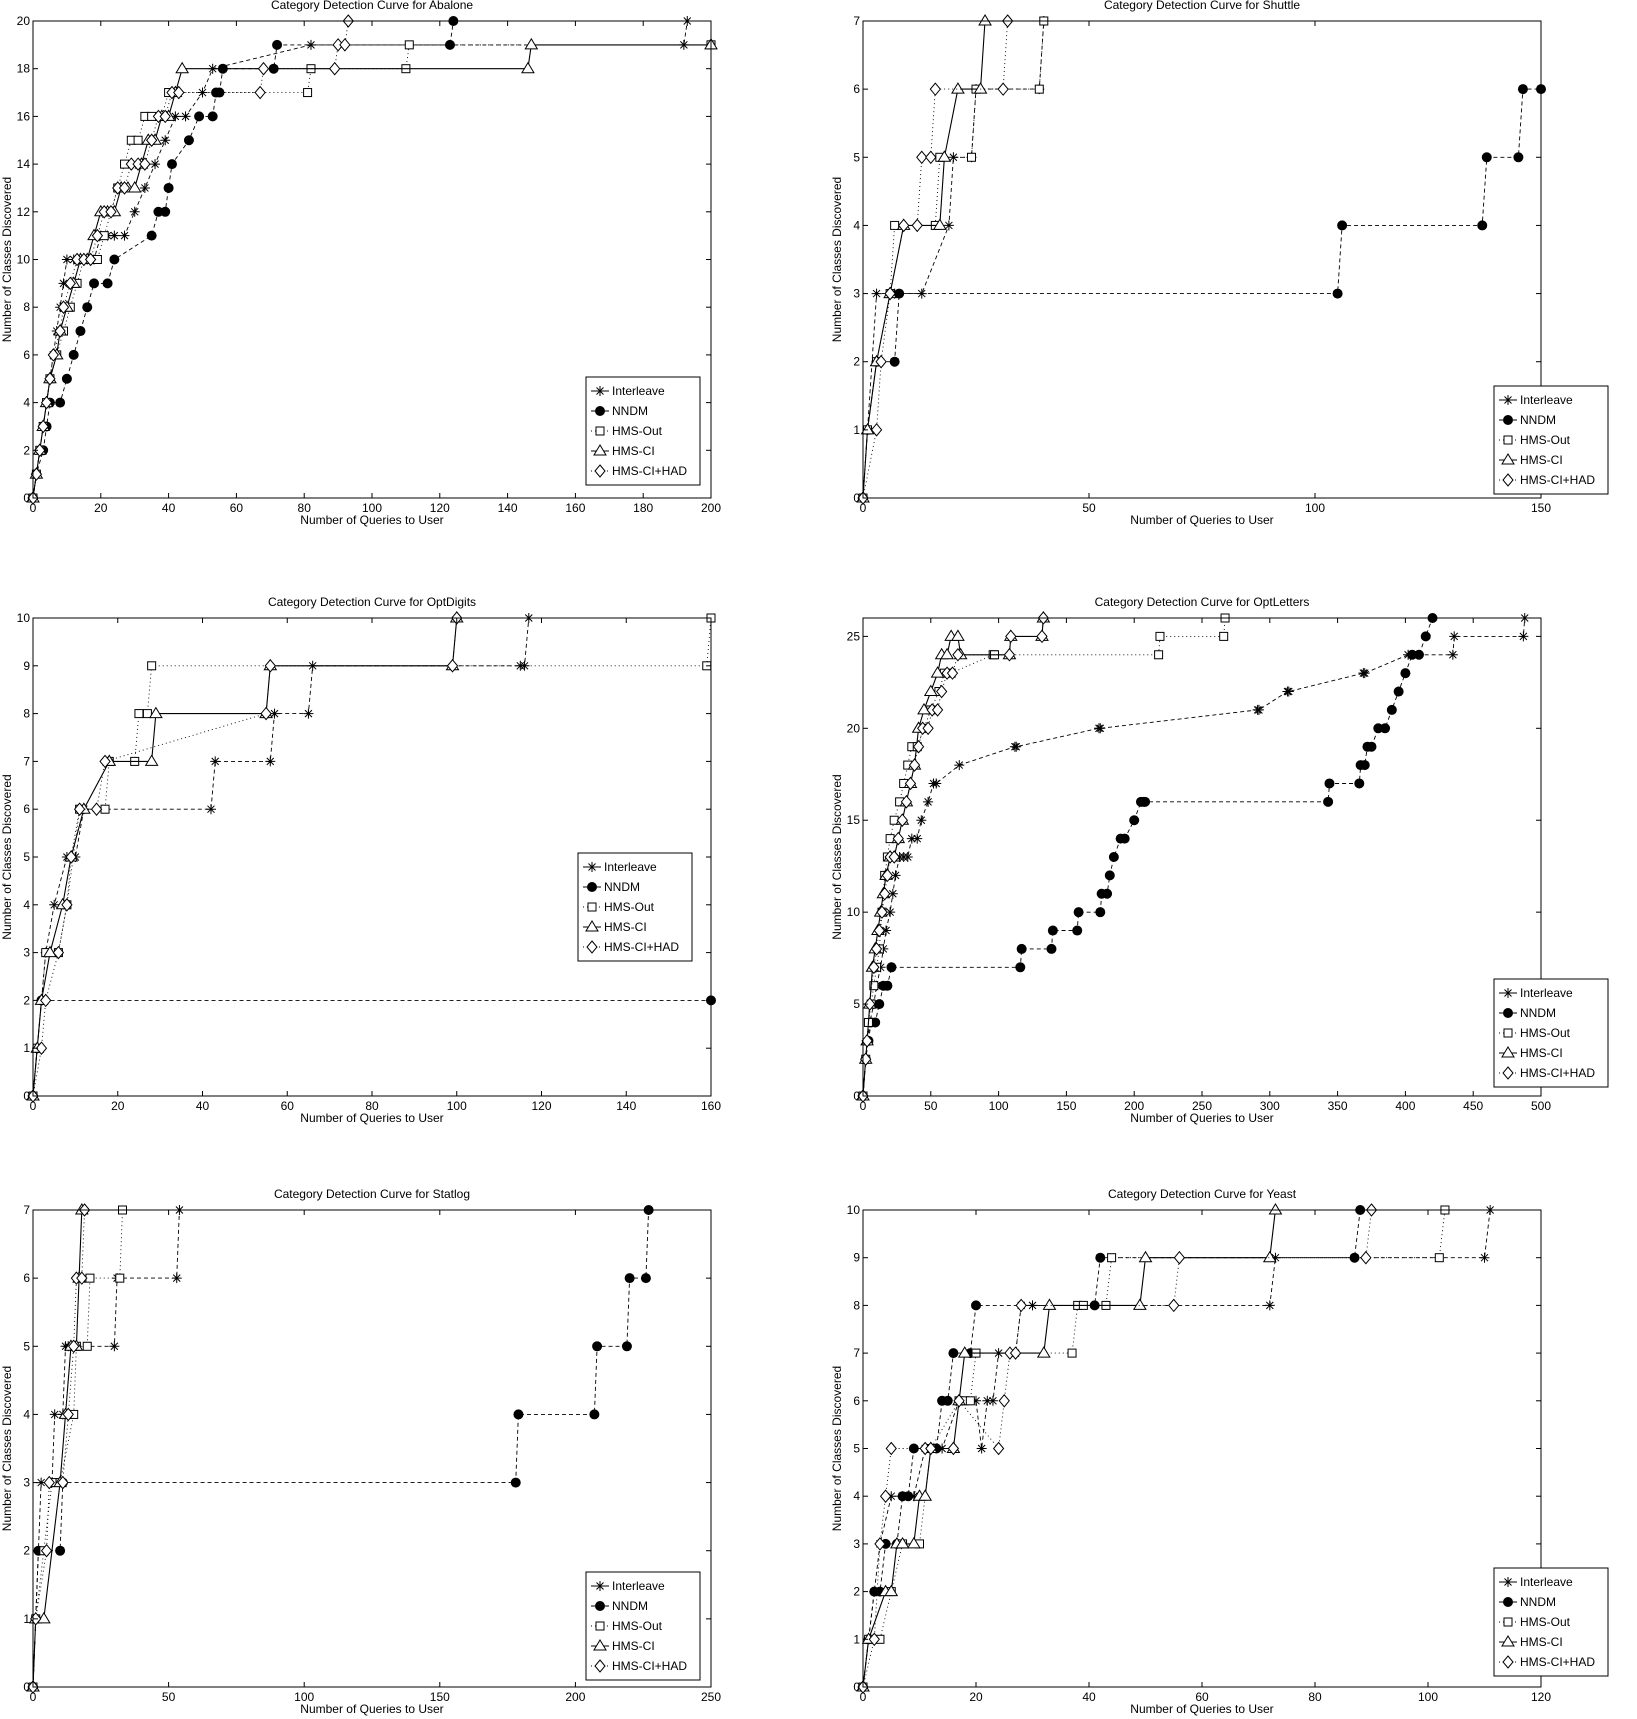 The image size is (1637, 1719). Describe the element at coordinates (371, 1118) in the screenshot. I see `x-axis-label: Number of Queries to User` at that location.